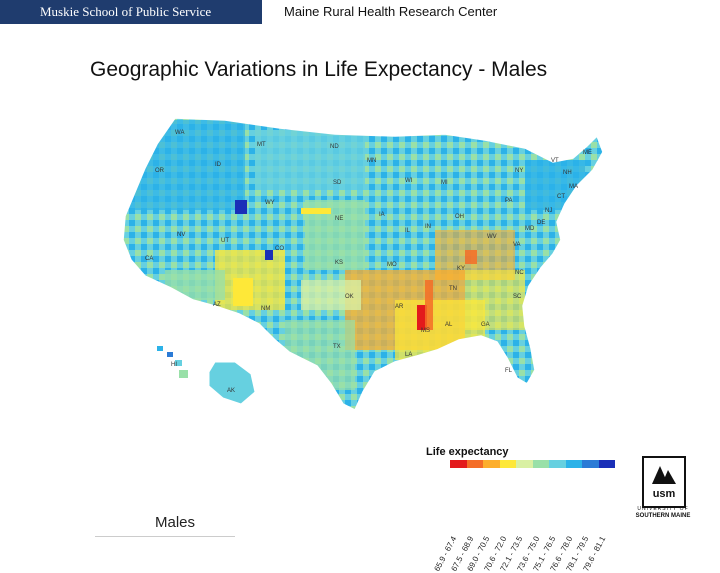 The width and height of the screenshot is (720, 573). Describe the element at coordinates (225, 241) in the screenshot. I see `state-label: UT` at that location.